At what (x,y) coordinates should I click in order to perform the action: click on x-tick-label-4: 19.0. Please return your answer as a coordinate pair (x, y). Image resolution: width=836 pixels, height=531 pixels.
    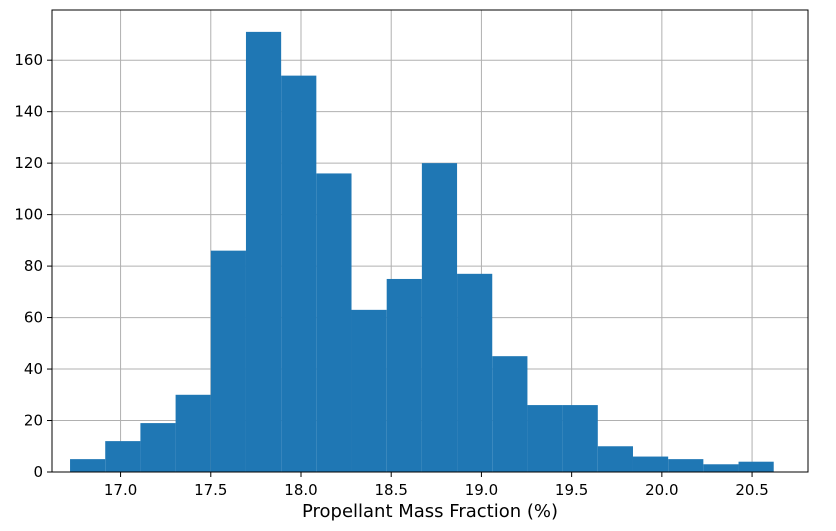
    Looking at the image, I should click on (481, 490).